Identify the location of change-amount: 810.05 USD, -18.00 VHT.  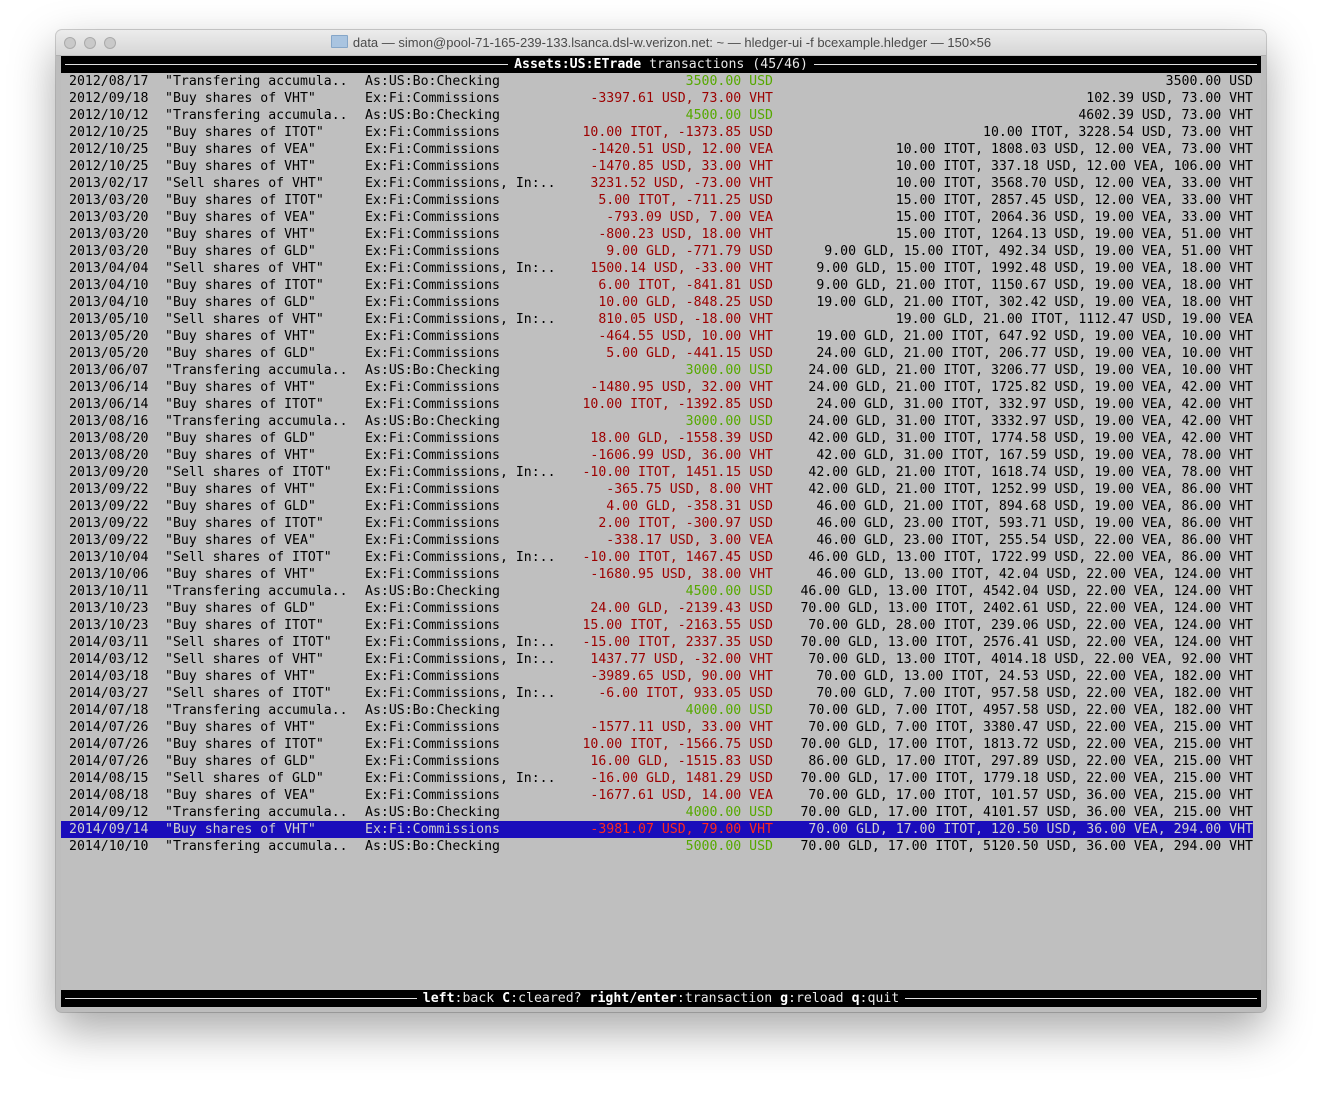
(685, 319).